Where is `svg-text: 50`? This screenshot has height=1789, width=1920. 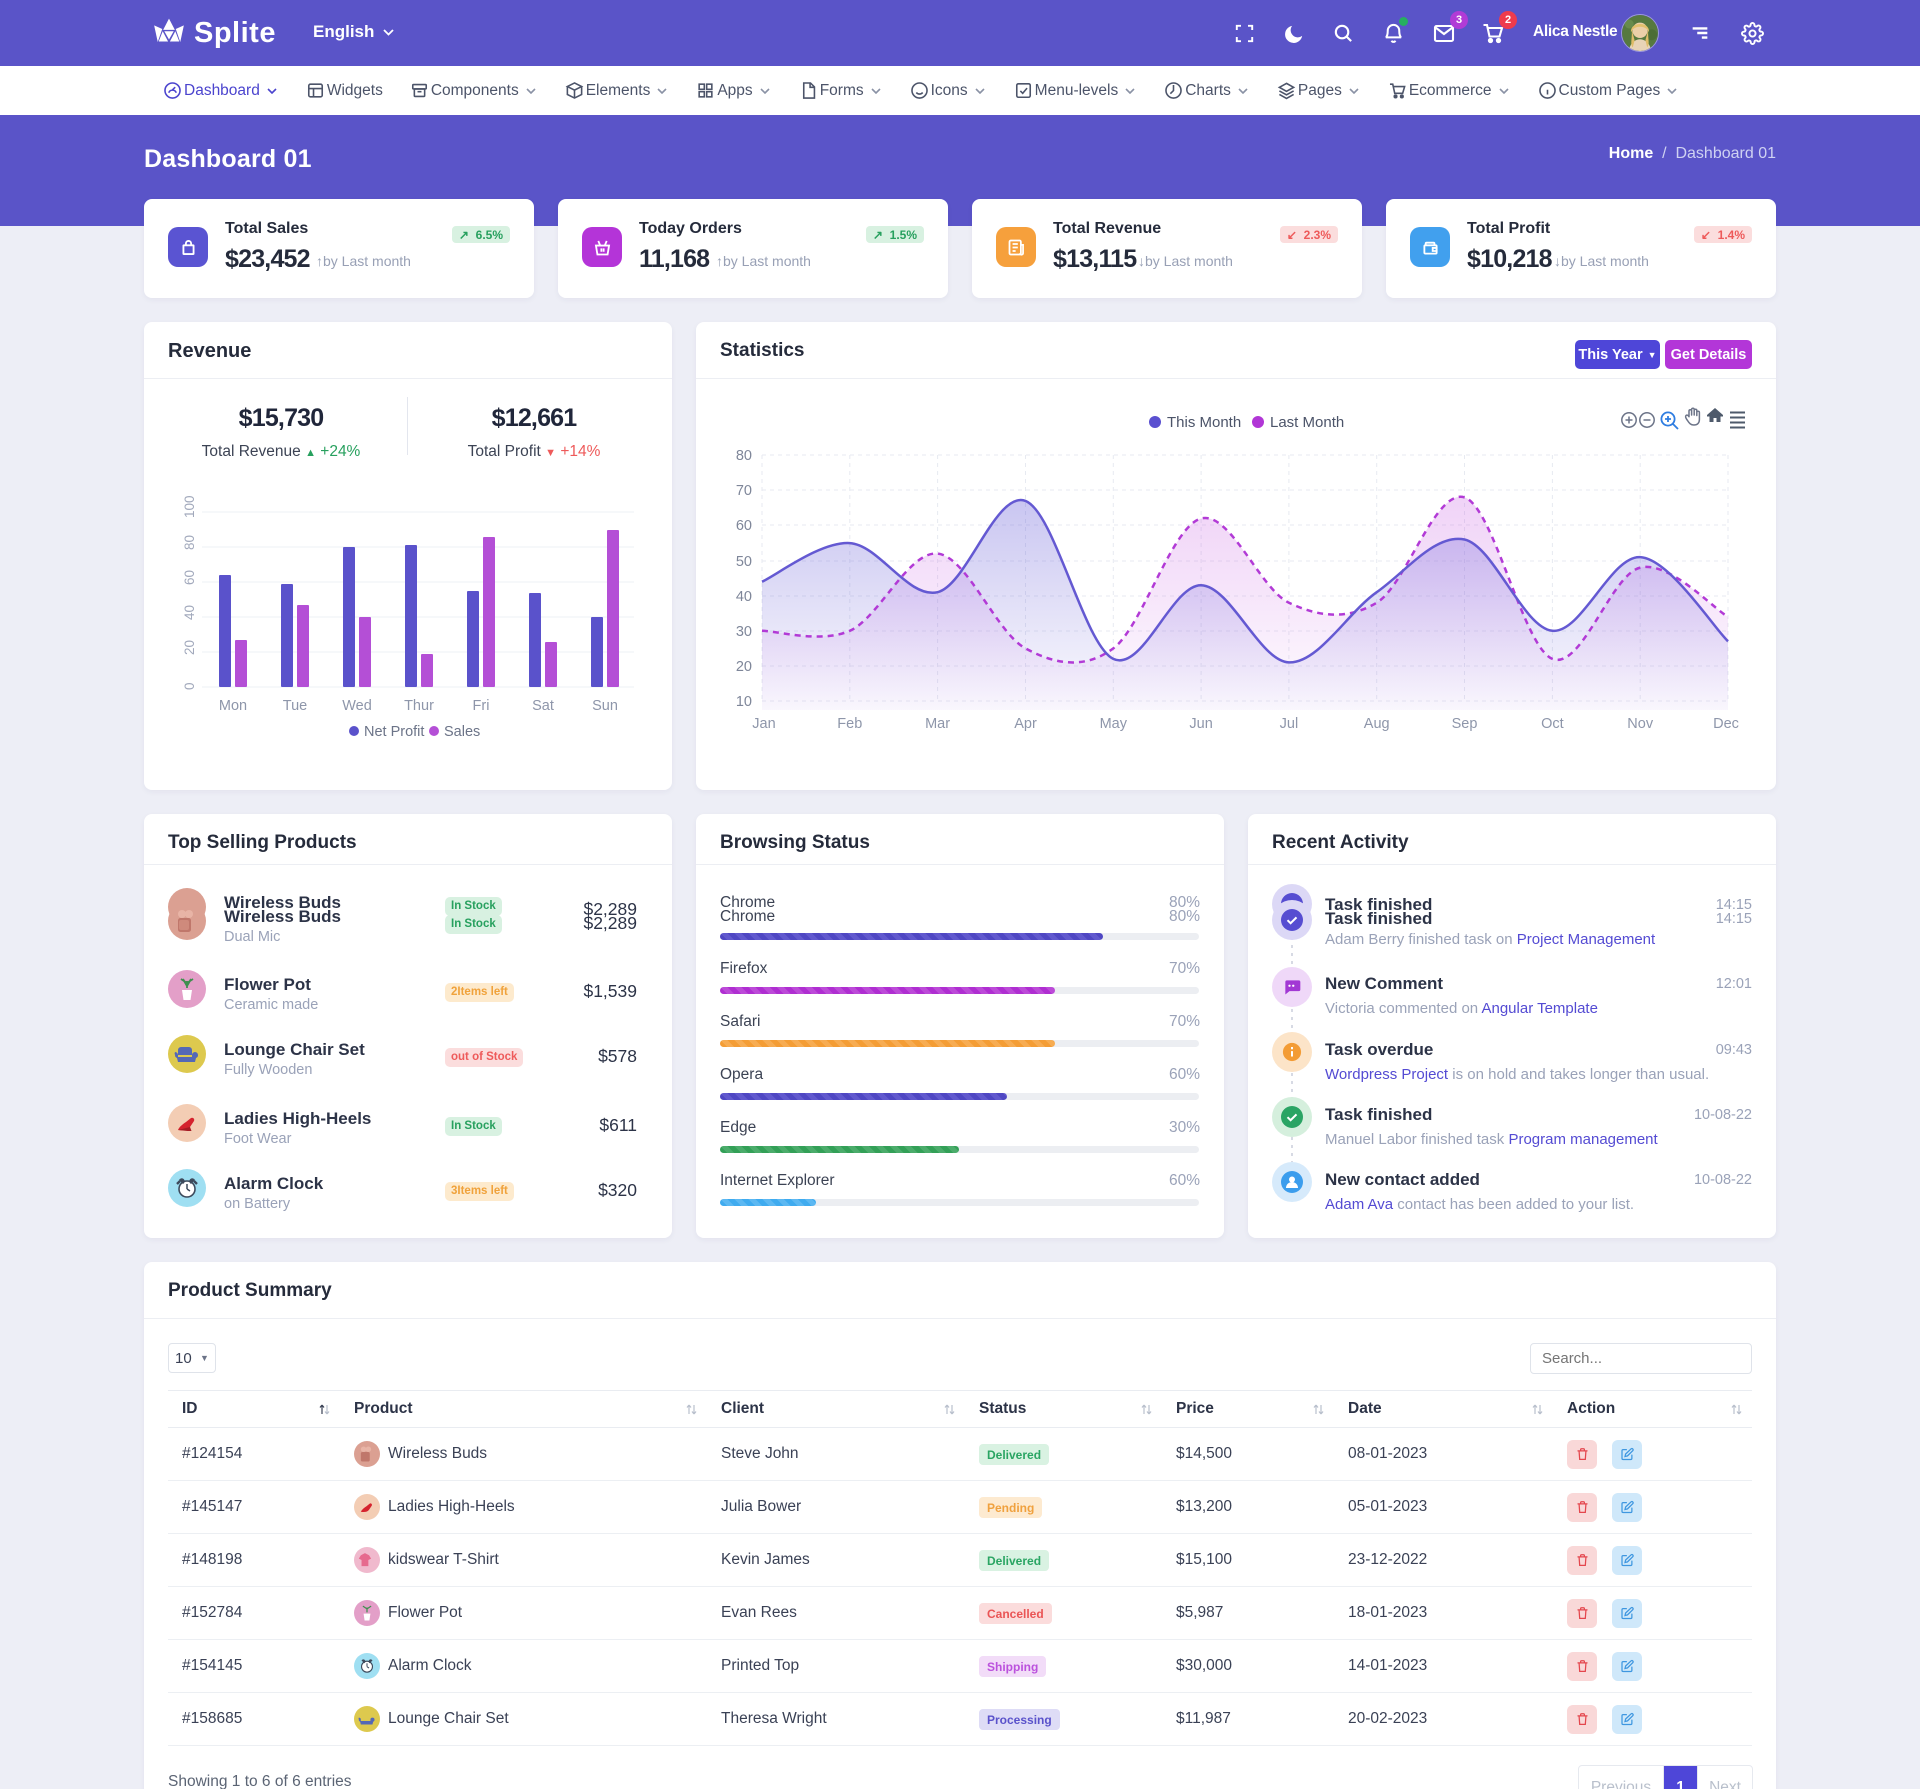 svg-text: 50 is located at coordinates (744, 562).